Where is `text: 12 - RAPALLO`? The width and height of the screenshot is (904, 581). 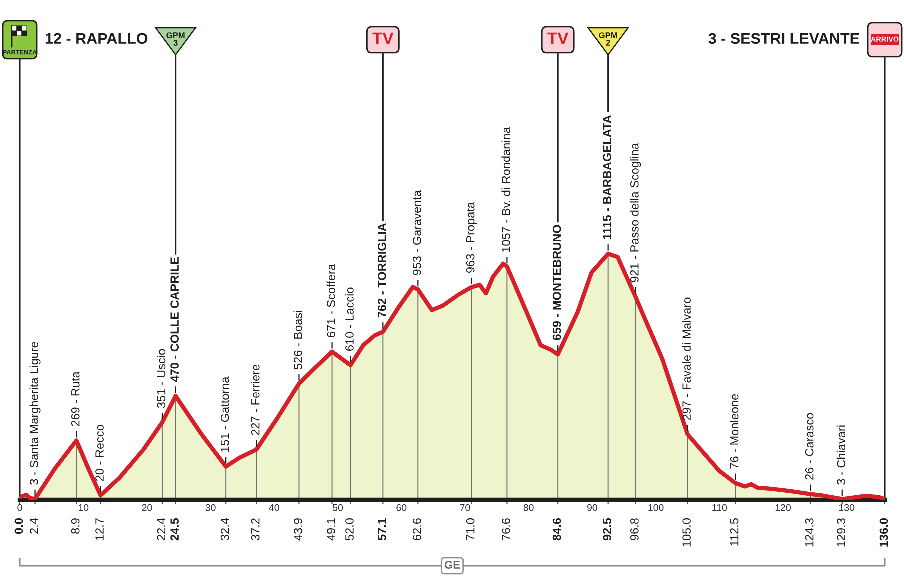
text: 12 - RAPALLO is located at coordinates (97, 38).